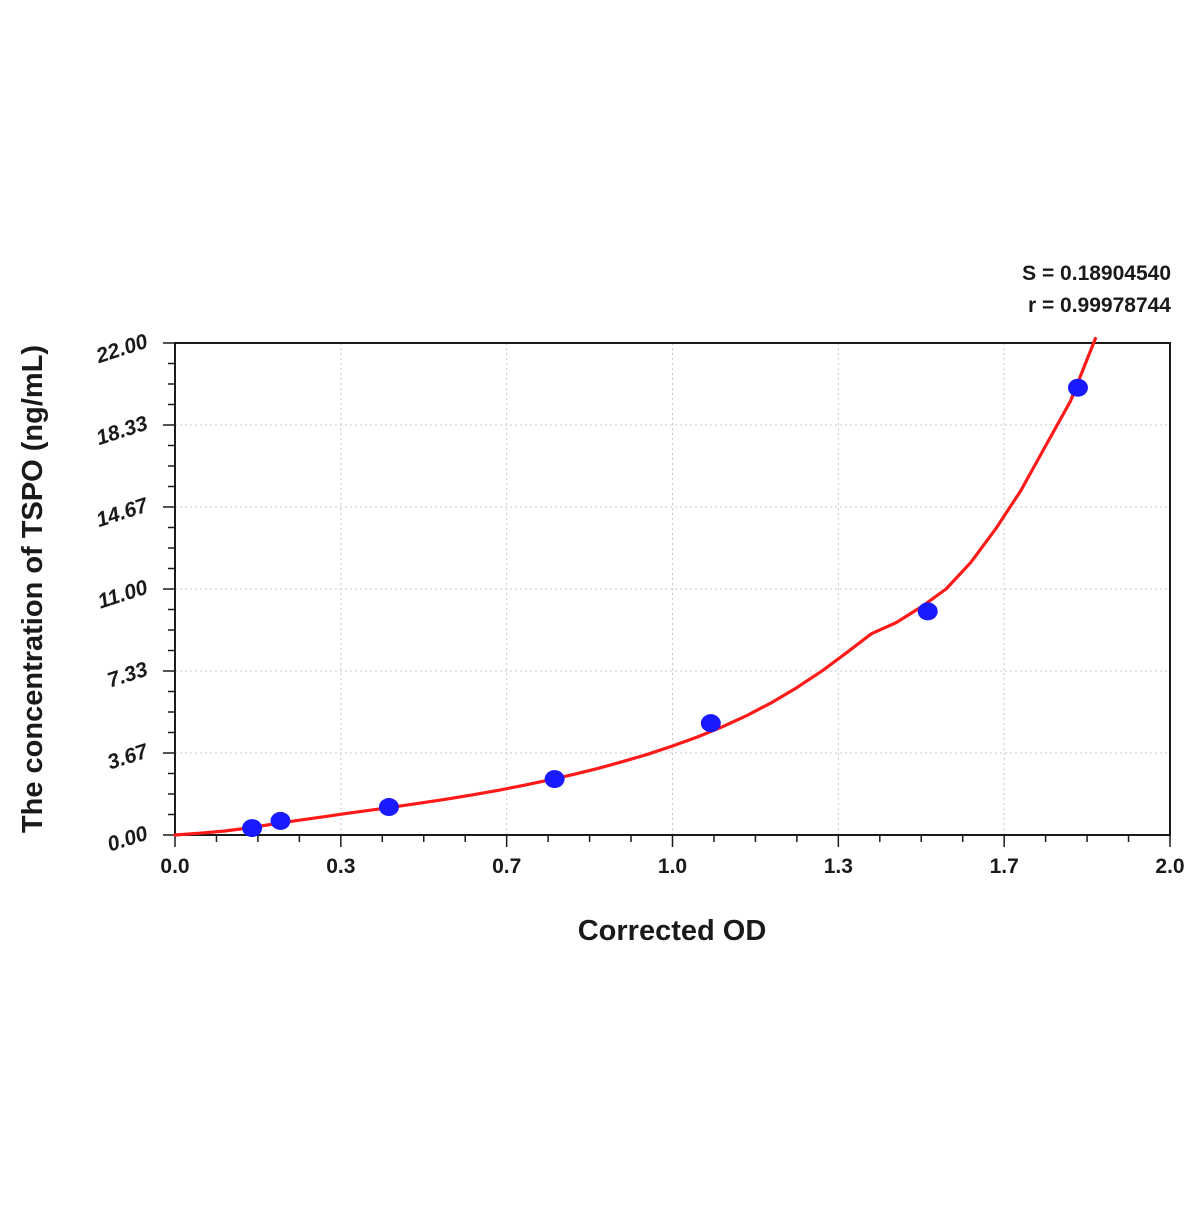 Image resolution: width=1200 pixels, height=1205 pixels. Describe the element at coordinates (121, 349) in the screenshot. I see `y-tick-label: 22.00` at that location.